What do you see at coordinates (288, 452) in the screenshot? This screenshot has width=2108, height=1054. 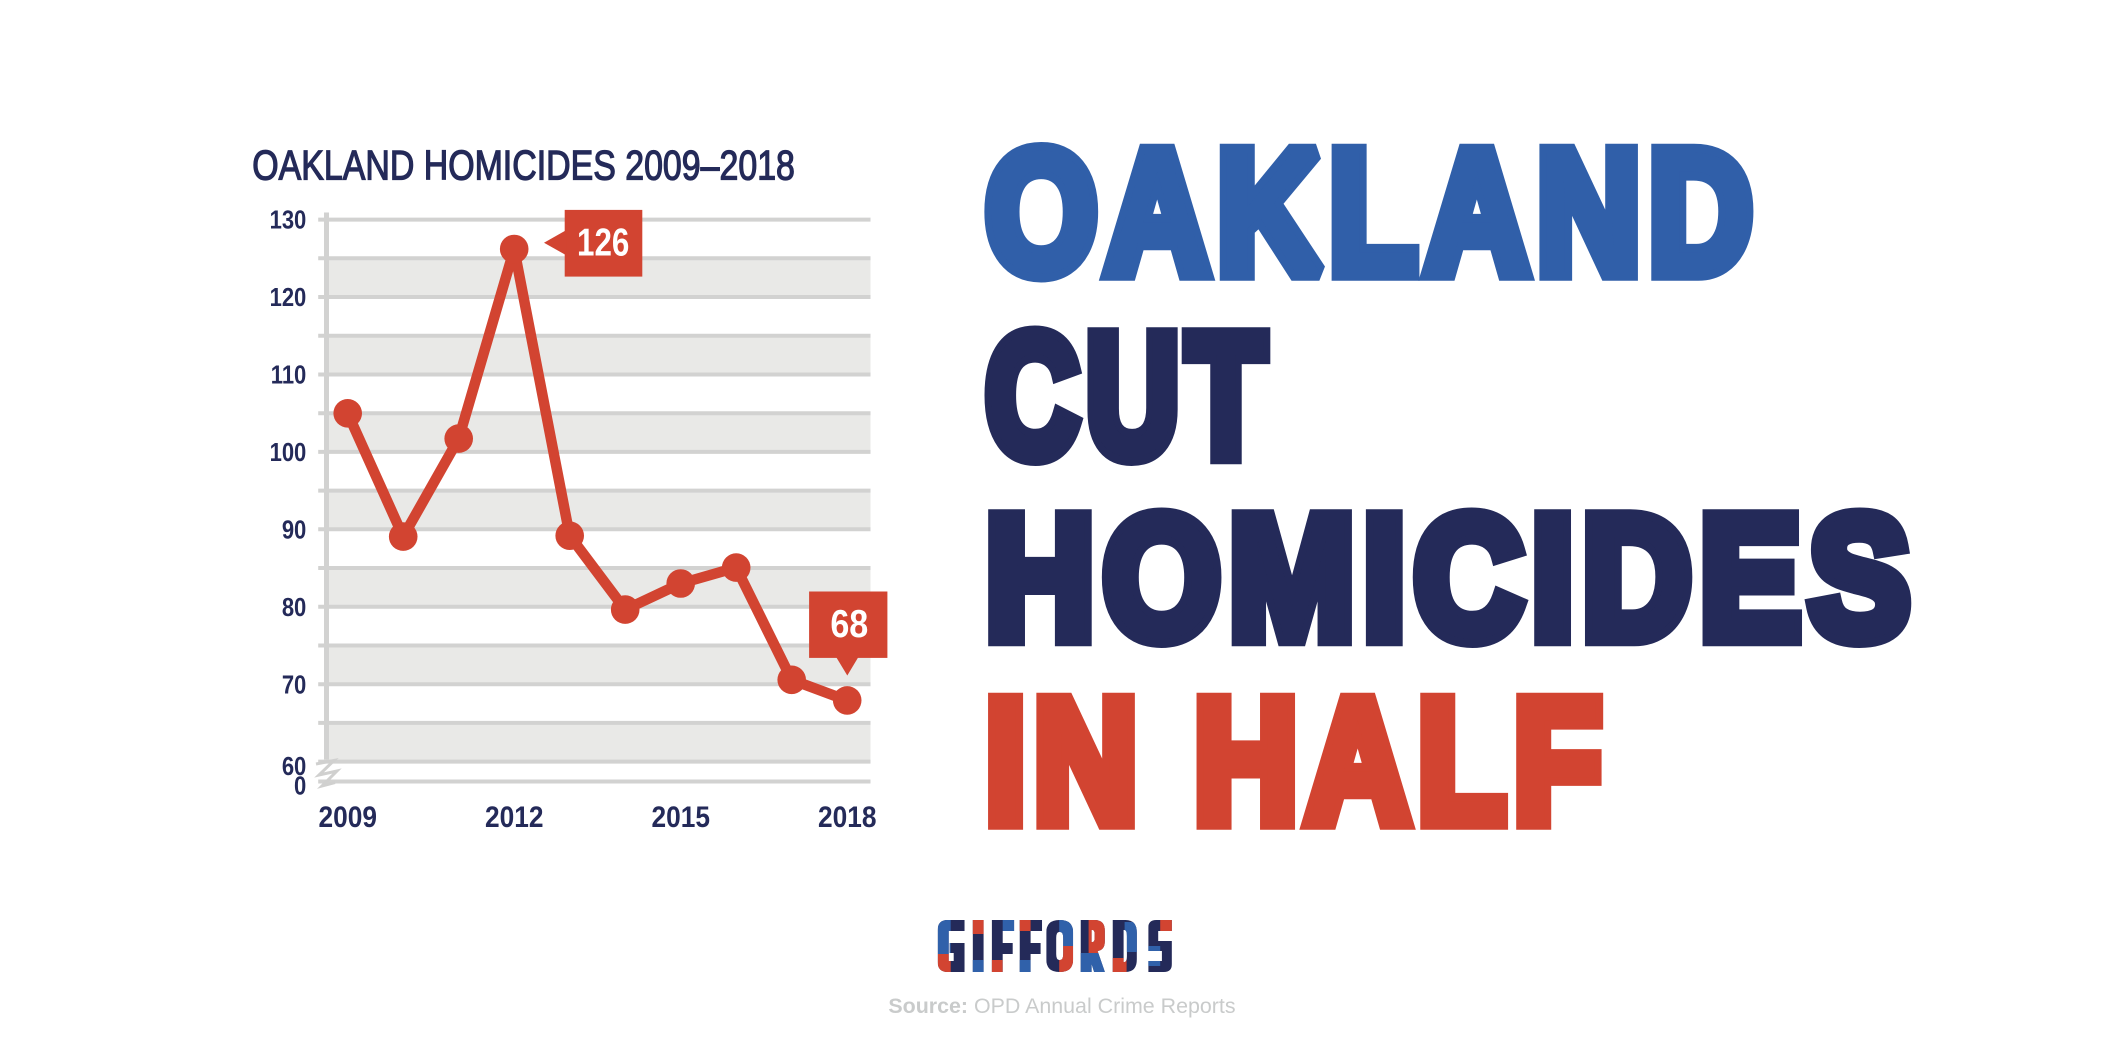 I see `svg-text: 100` at bounding box center [288, 452].